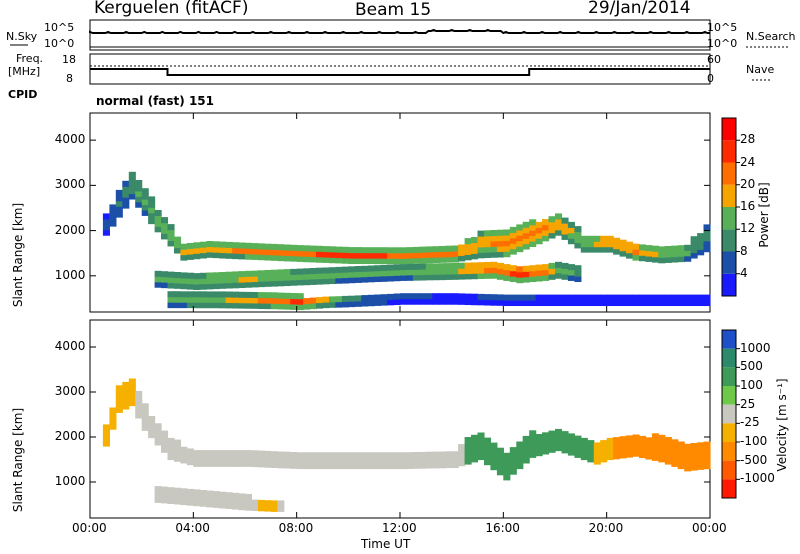  I want to click on freq-label: Freq., so click(30, 58).